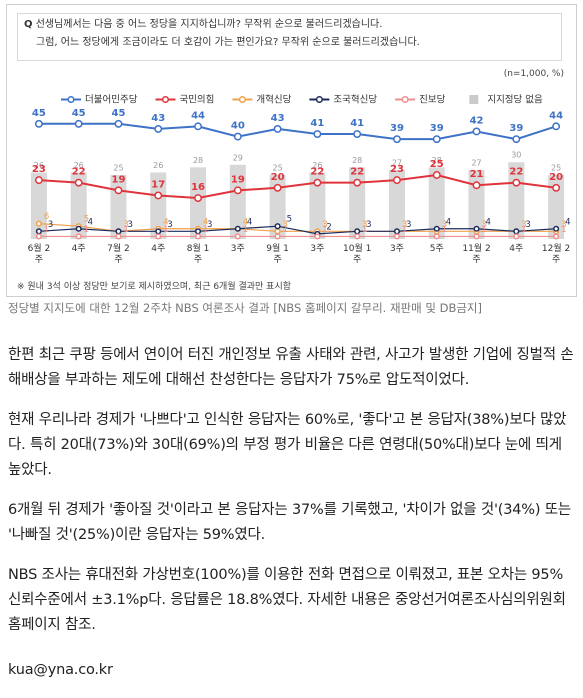 This screenshot has width=583, height=698. Describe the element at coordinates (158, 184) in the screenshot. I see `value-label: 17` at that location.